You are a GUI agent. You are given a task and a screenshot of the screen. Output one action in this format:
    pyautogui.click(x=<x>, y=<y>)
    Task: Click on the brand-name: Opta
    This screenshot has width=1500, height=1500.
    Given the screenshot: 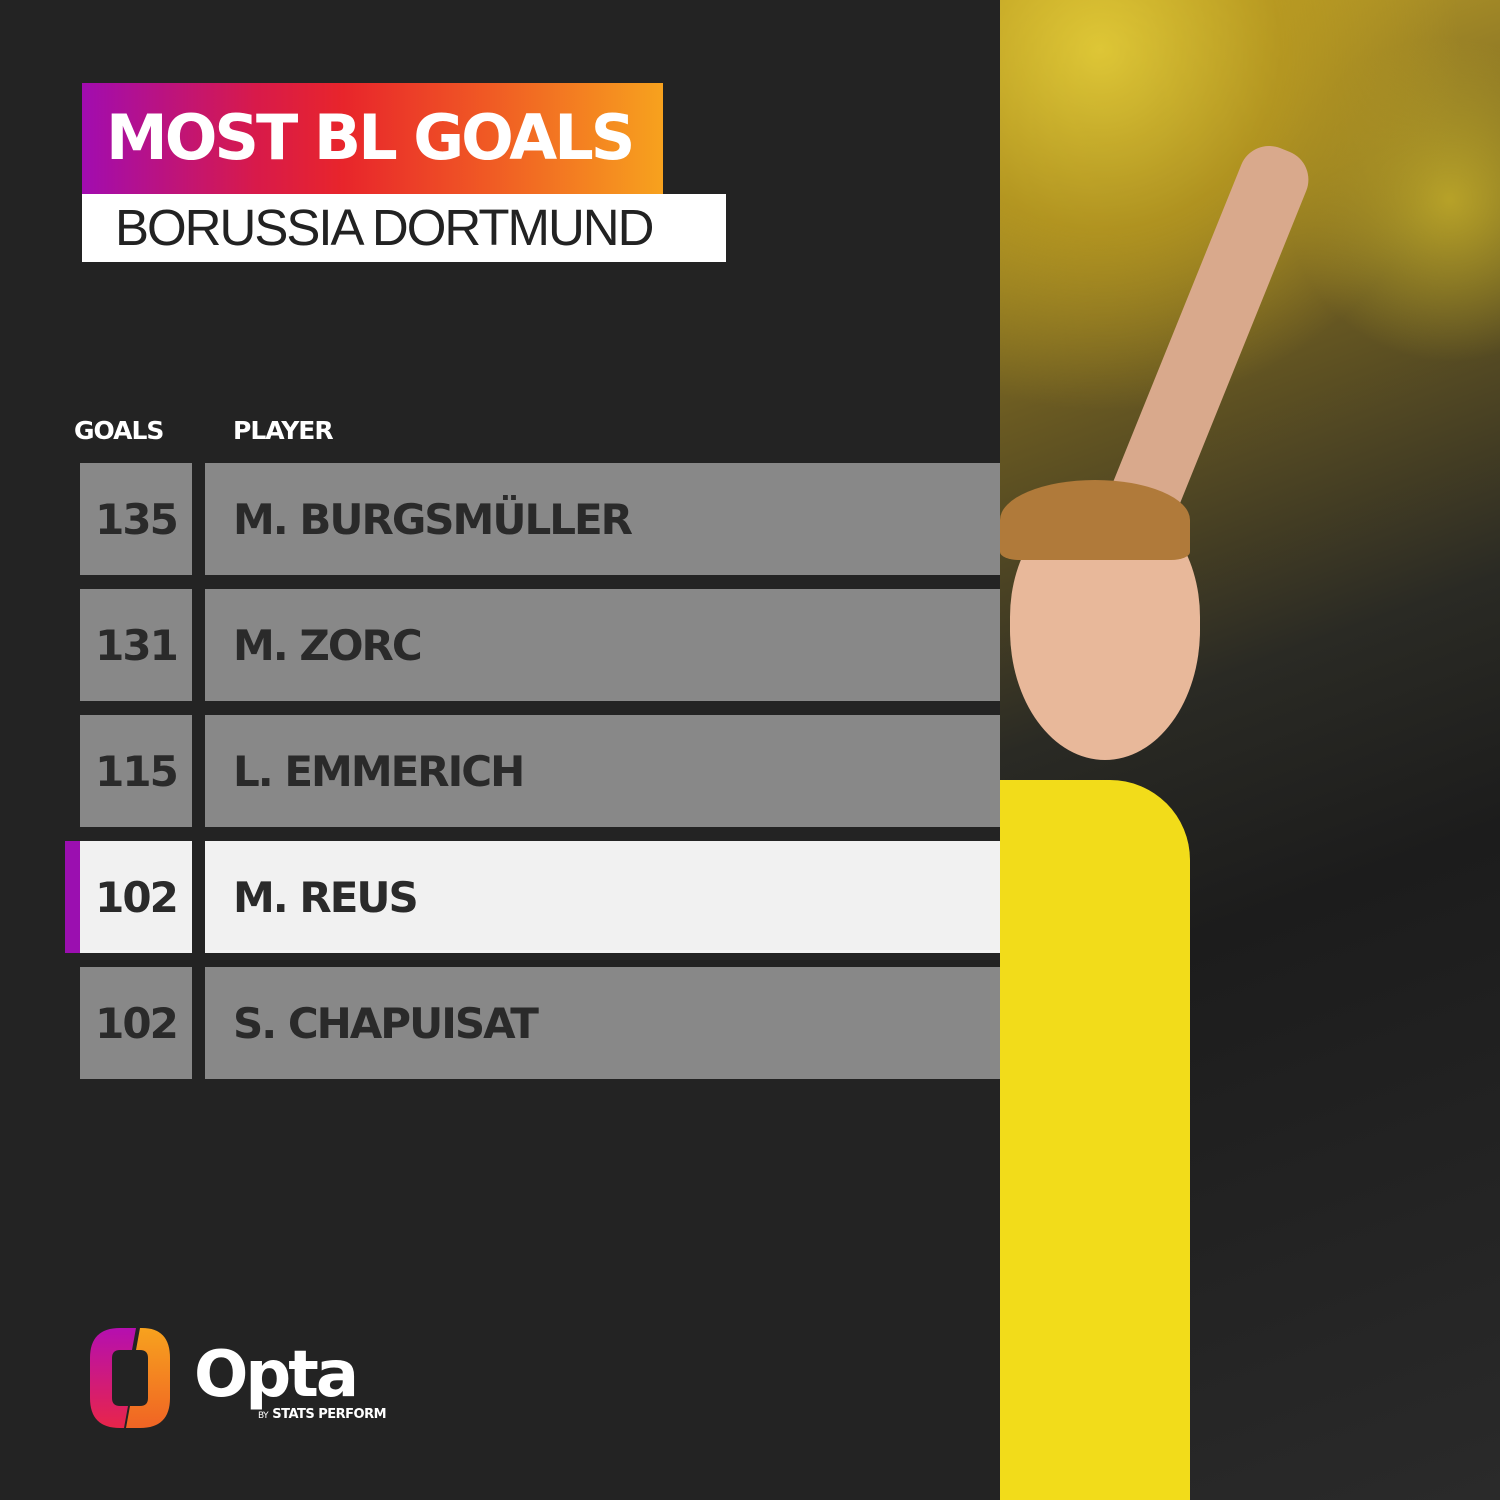 What is the action you would take?
    pyautogui.click(x=276, y=1375)
    